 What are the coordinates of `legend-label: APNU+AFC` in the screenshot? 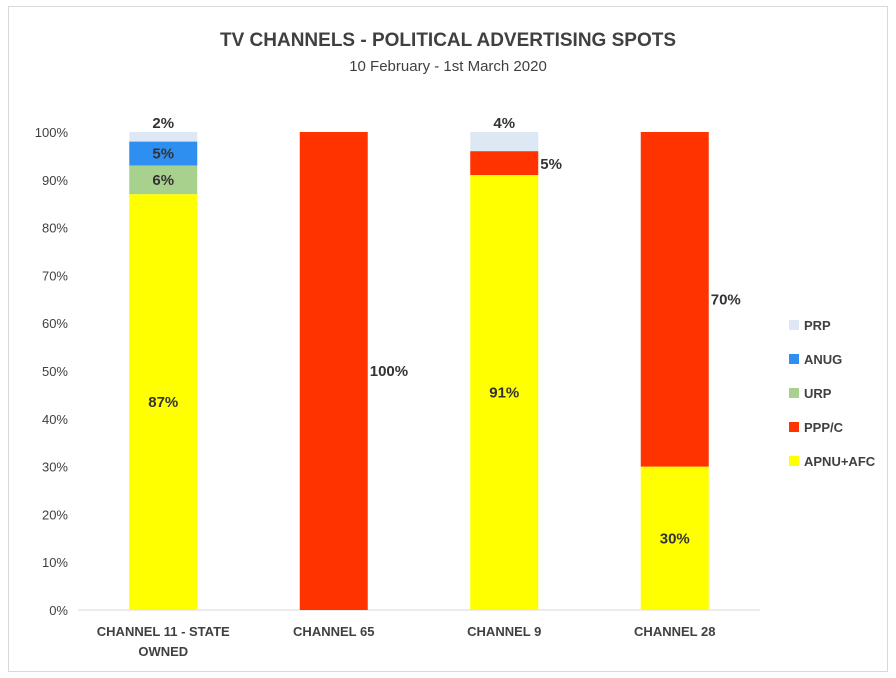 It's located at (840, 461).